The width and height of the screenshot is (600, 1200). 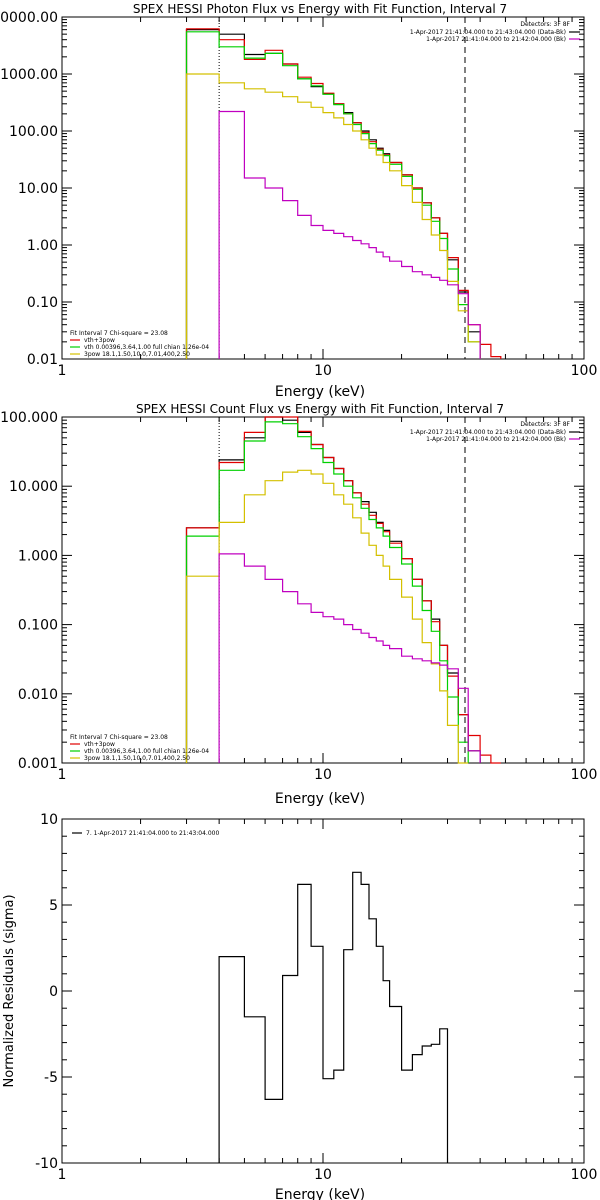 I want to click on y-tick-label: 0.010, so click(x=38, y=695).